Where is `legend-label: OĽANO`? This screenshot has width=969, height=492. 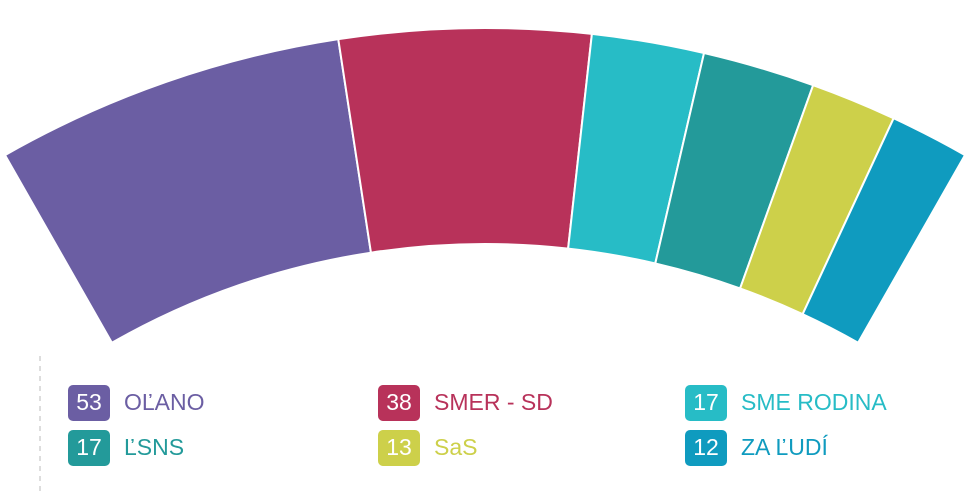
legend-label: OĽANO is located at coordinates (164, 402).